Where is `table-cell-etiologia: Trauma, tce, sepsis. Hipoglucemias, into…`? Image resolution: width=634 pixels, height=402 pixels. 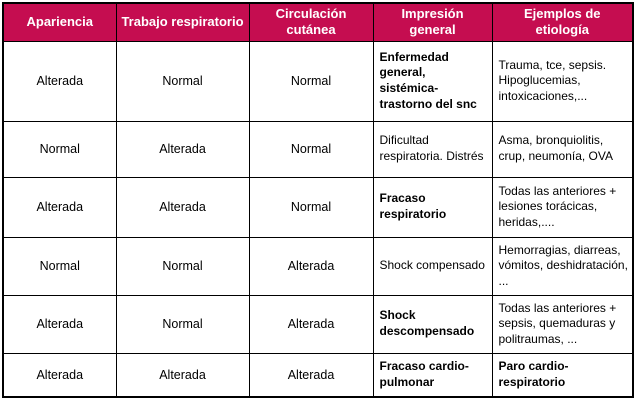 table-cell-etiologia: Trauma, tce, sepsis. Hipoglucemias, into… is located at coordinates (562, 81).